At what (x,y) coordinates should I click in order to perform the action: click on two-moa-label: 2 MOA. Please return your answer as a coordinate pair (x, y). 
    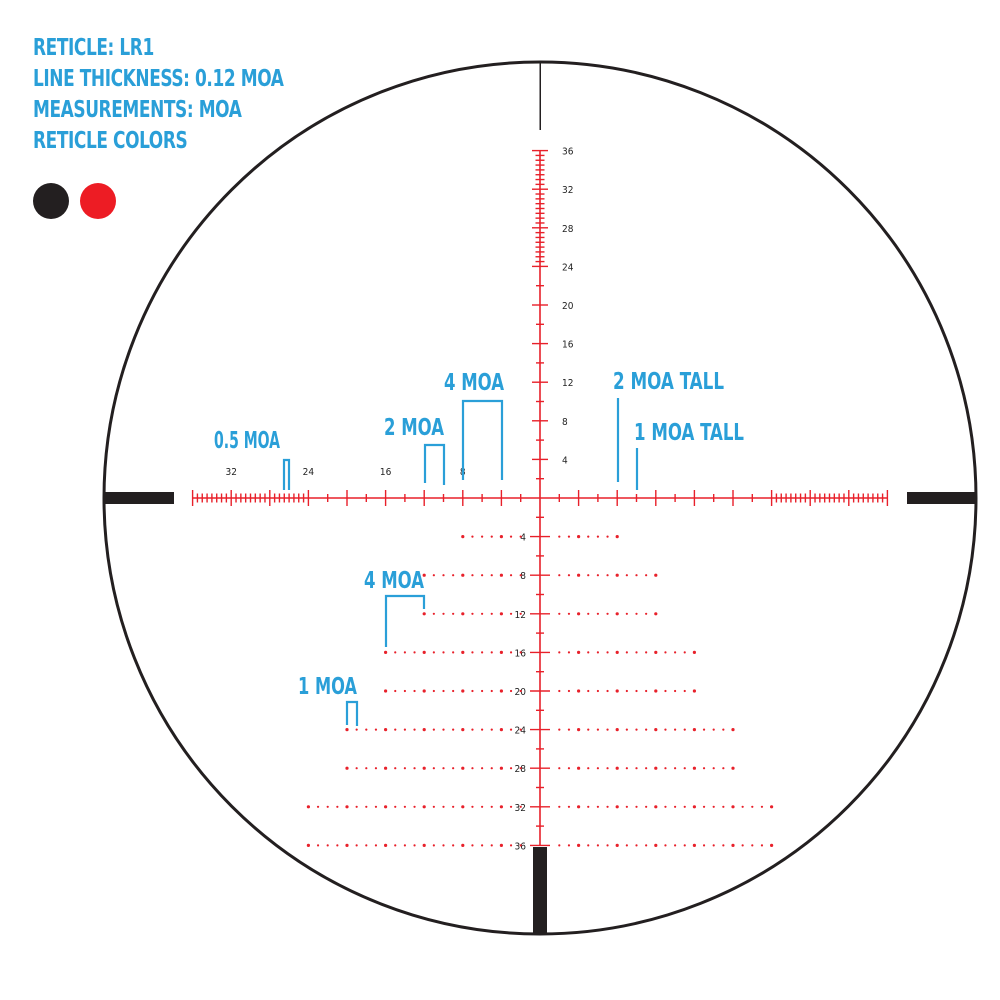
    Looking at the image, I should click on (414, 428).